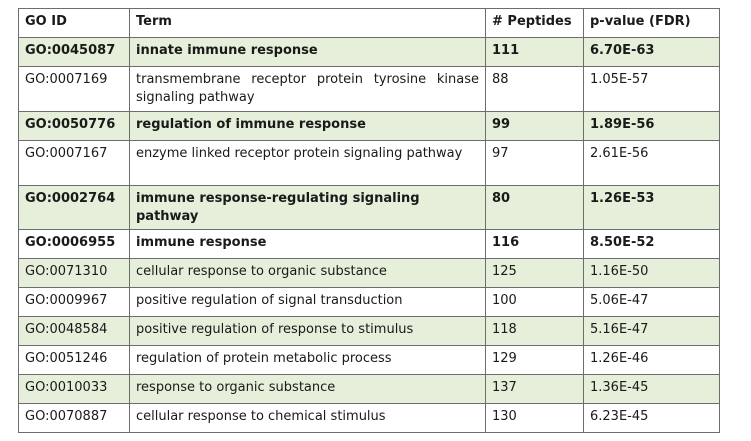 Image resolution: width=751 pixels, height=441 pixels. I want to click on cell-go-id: GO:0051246, so click(74, 360).